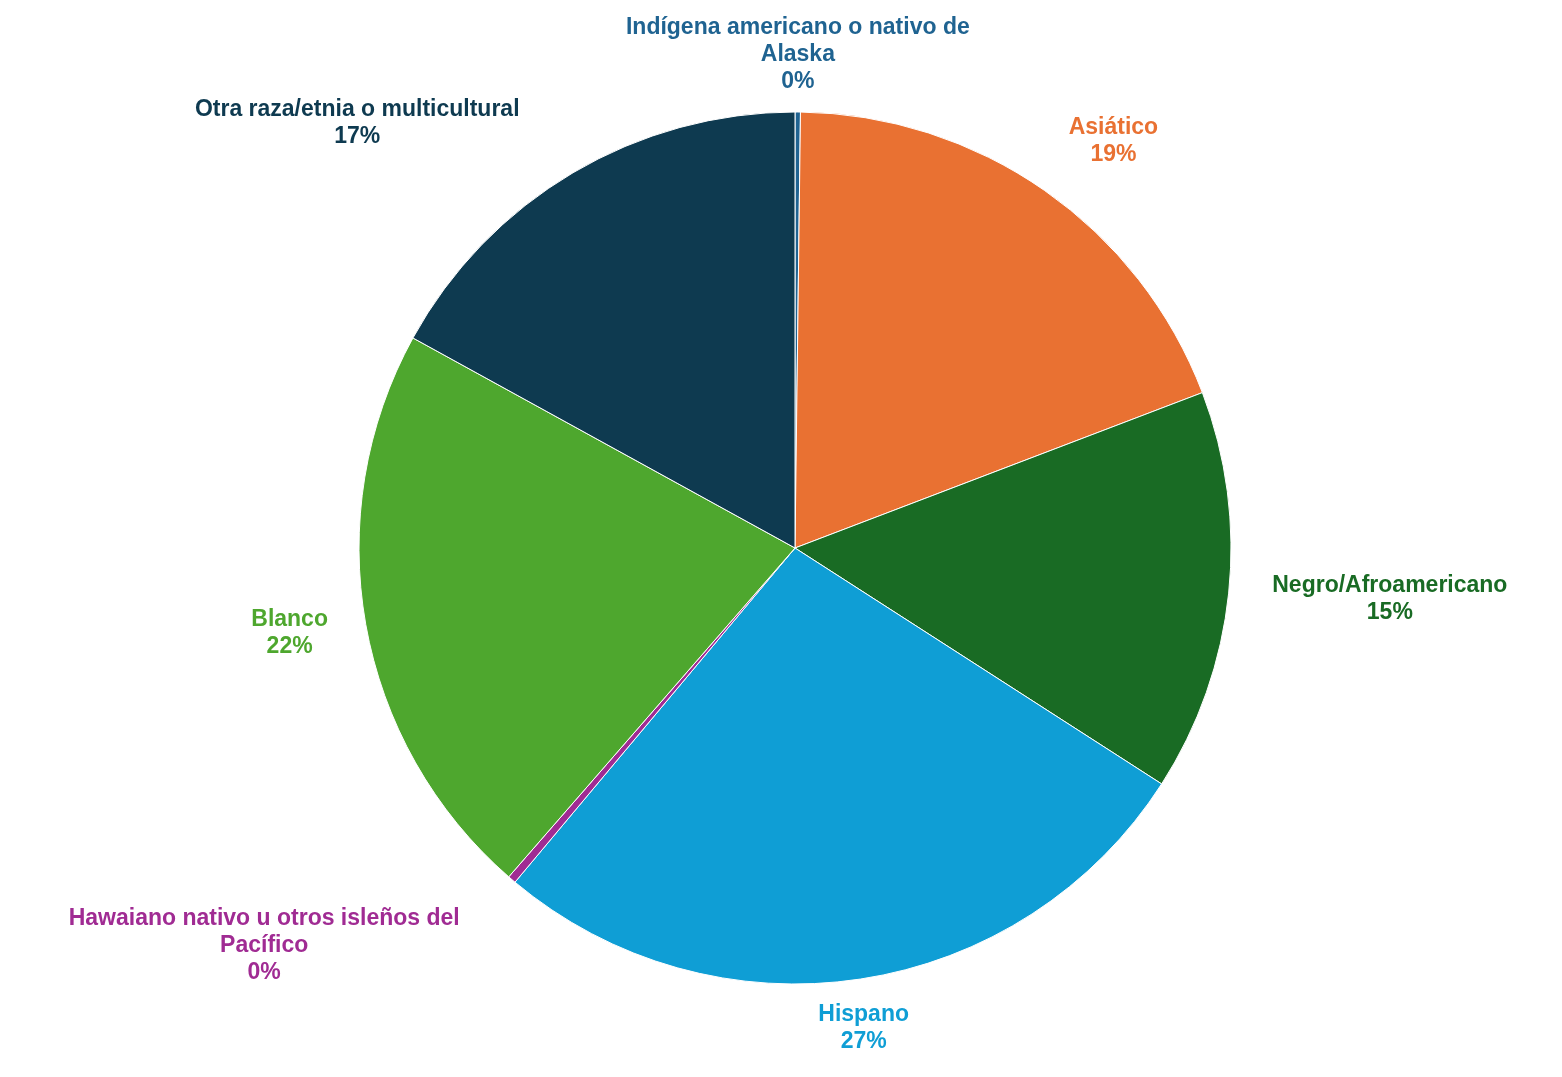 The image size is (1562, 1077). Describe the element at coordinates (264, 930) in the screenshot. I see `slice-label: Hawaiano nativo u otros isleños del Pacífico` at that location.